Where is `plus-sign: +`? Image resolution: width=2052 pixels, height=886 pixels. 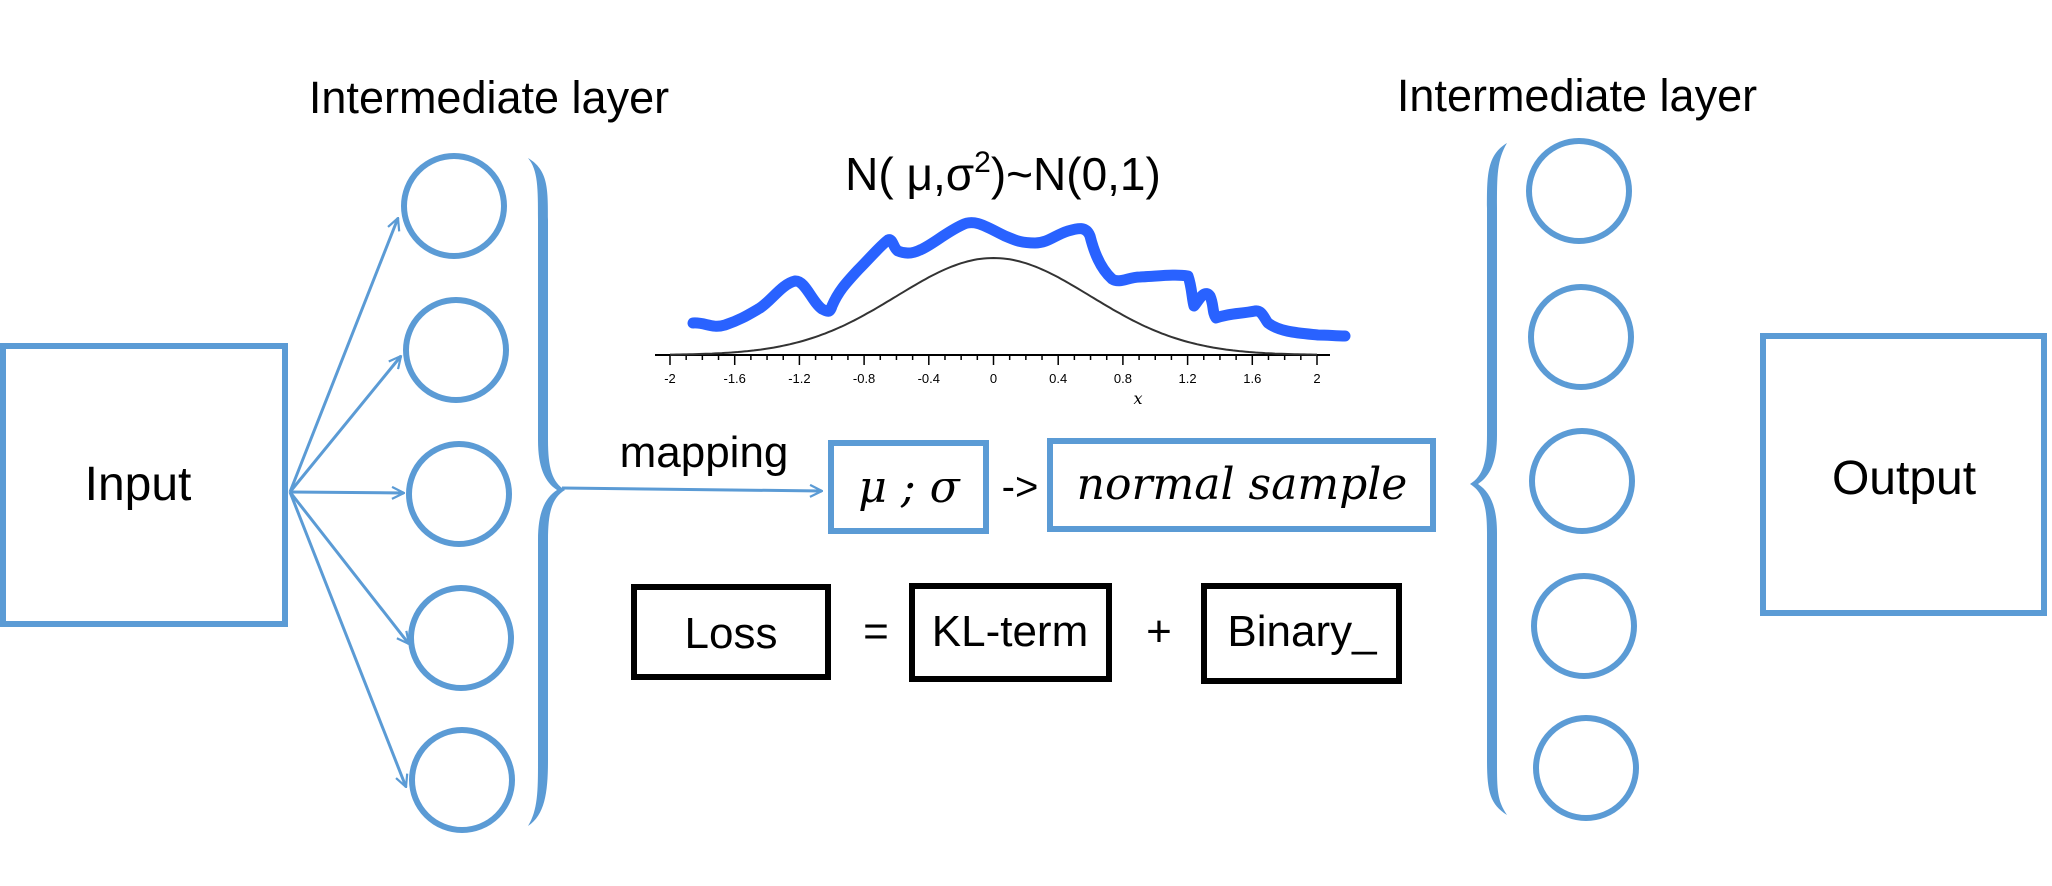
plus-sign: + is located at coordinates (1159, 631).